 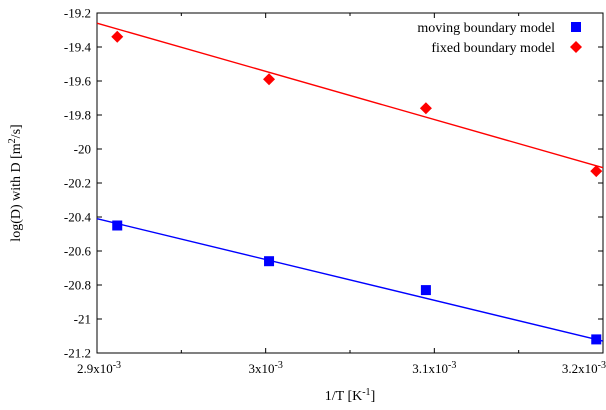 I want to click on x-tick-label: 2.9x10⁻³, so click(x=99, y=368).